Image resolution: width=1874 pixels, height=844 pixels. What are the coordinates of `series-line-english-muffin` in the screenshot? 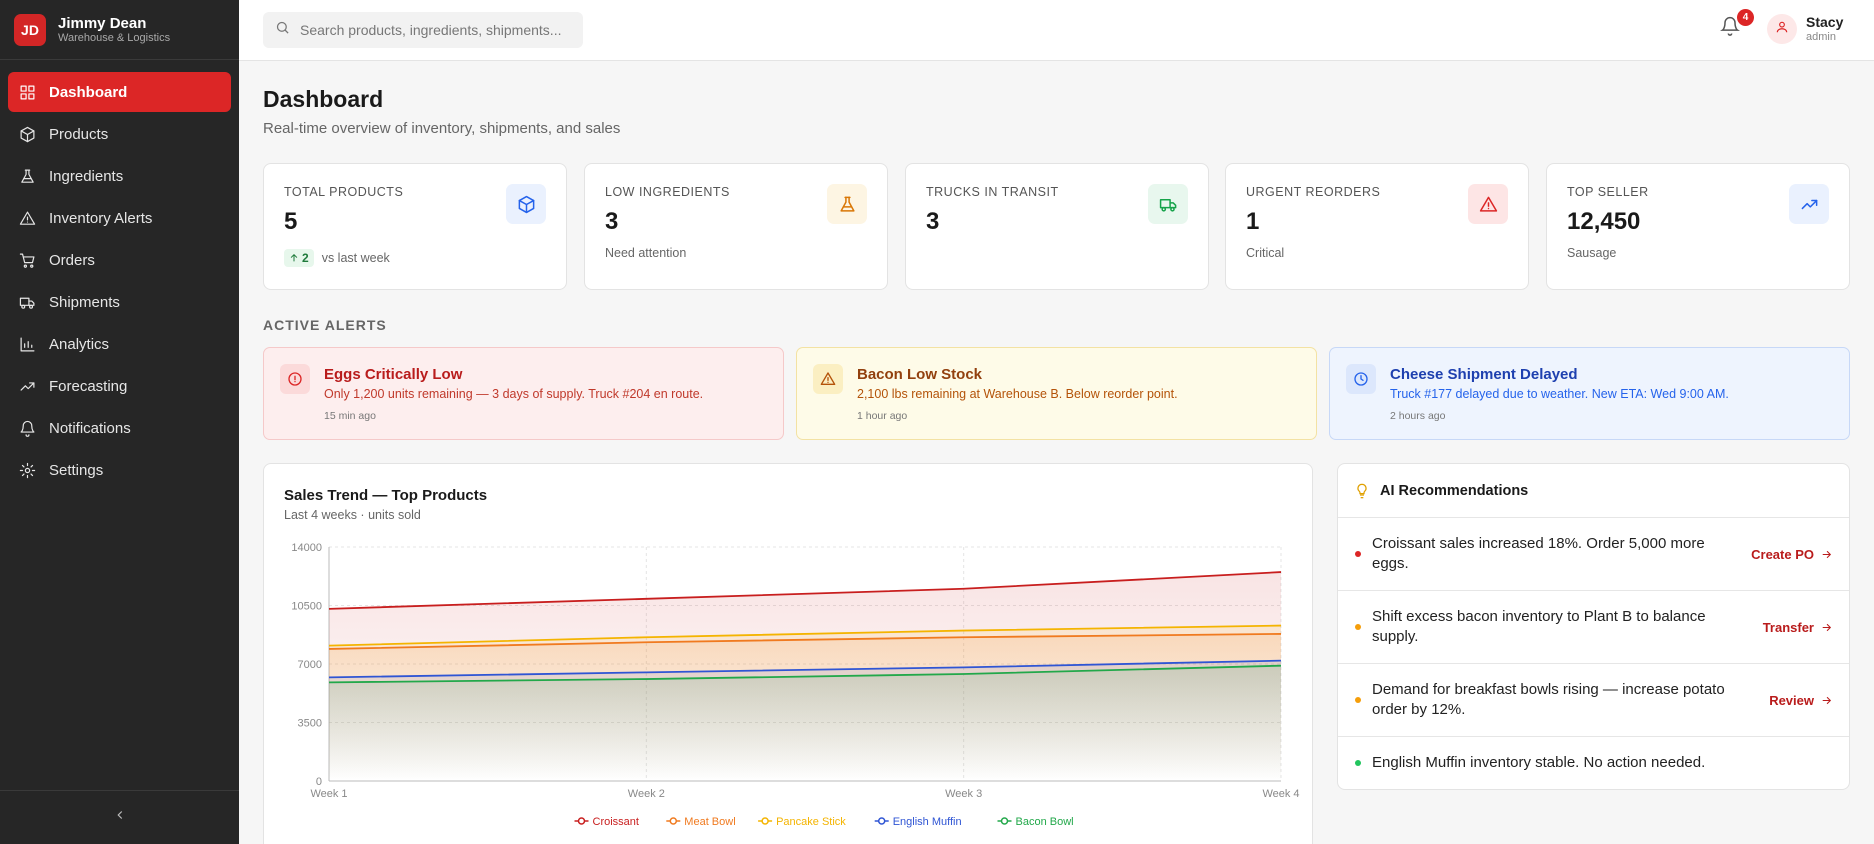 It's located at (805, 669).